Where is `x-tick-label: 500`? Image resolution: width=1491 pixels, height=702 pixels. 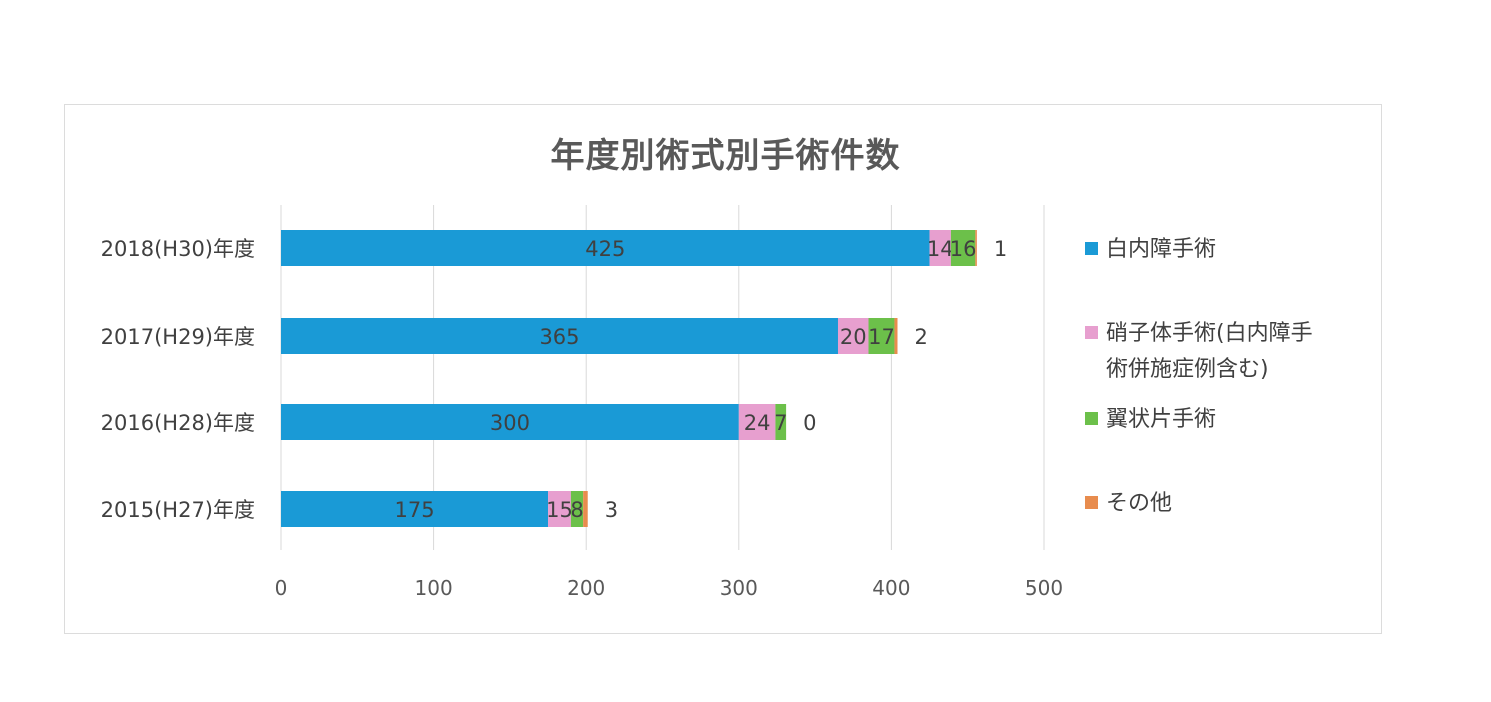
x-tick-label: 500 is located at coordinates (1044, 588).